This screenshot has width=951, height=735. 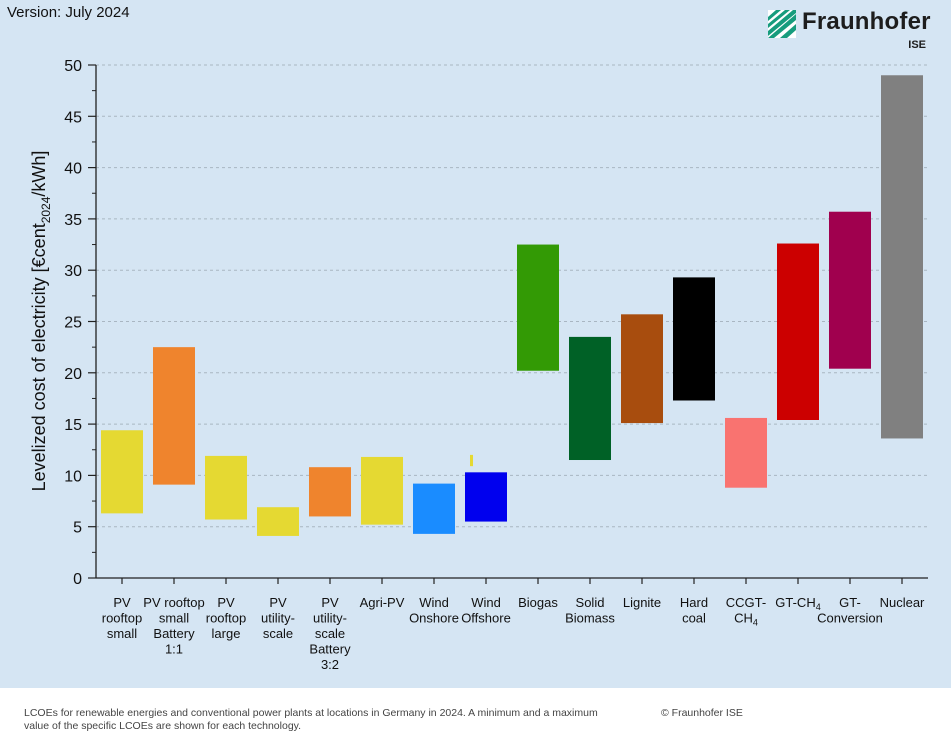 What do you see at coordinates (917, 45) in the screenshot?
I see `logo-subtitle: ISE` at bounding box center [917, 45].